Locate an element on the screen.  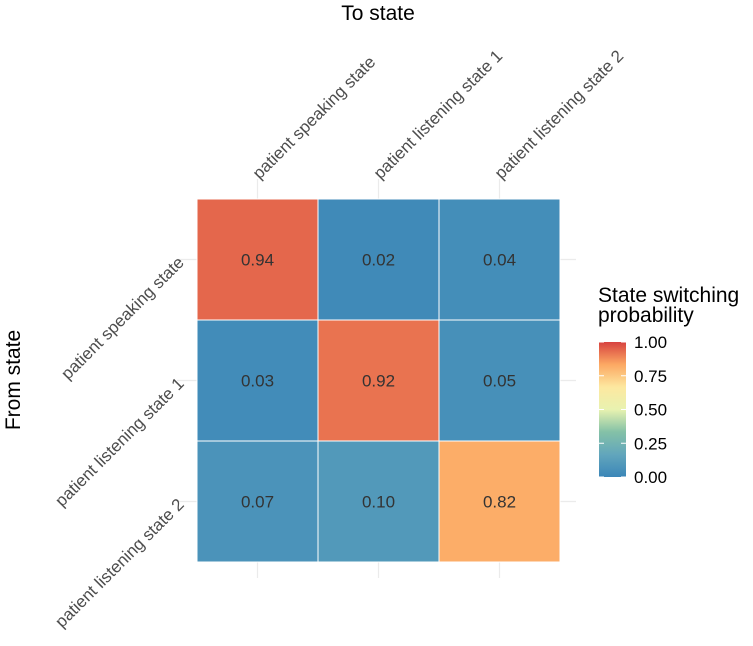
cell-label: 0.04 is located at coordinates (499, 260).